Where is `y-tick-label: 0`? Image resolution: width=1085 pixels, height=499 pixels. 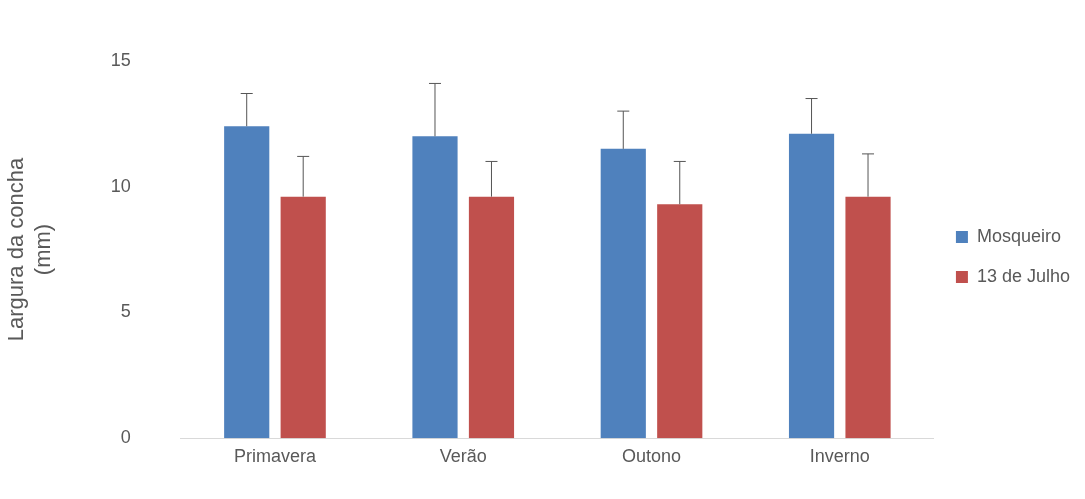
y-tick-label: 0 is located at coordinates (125, 437).